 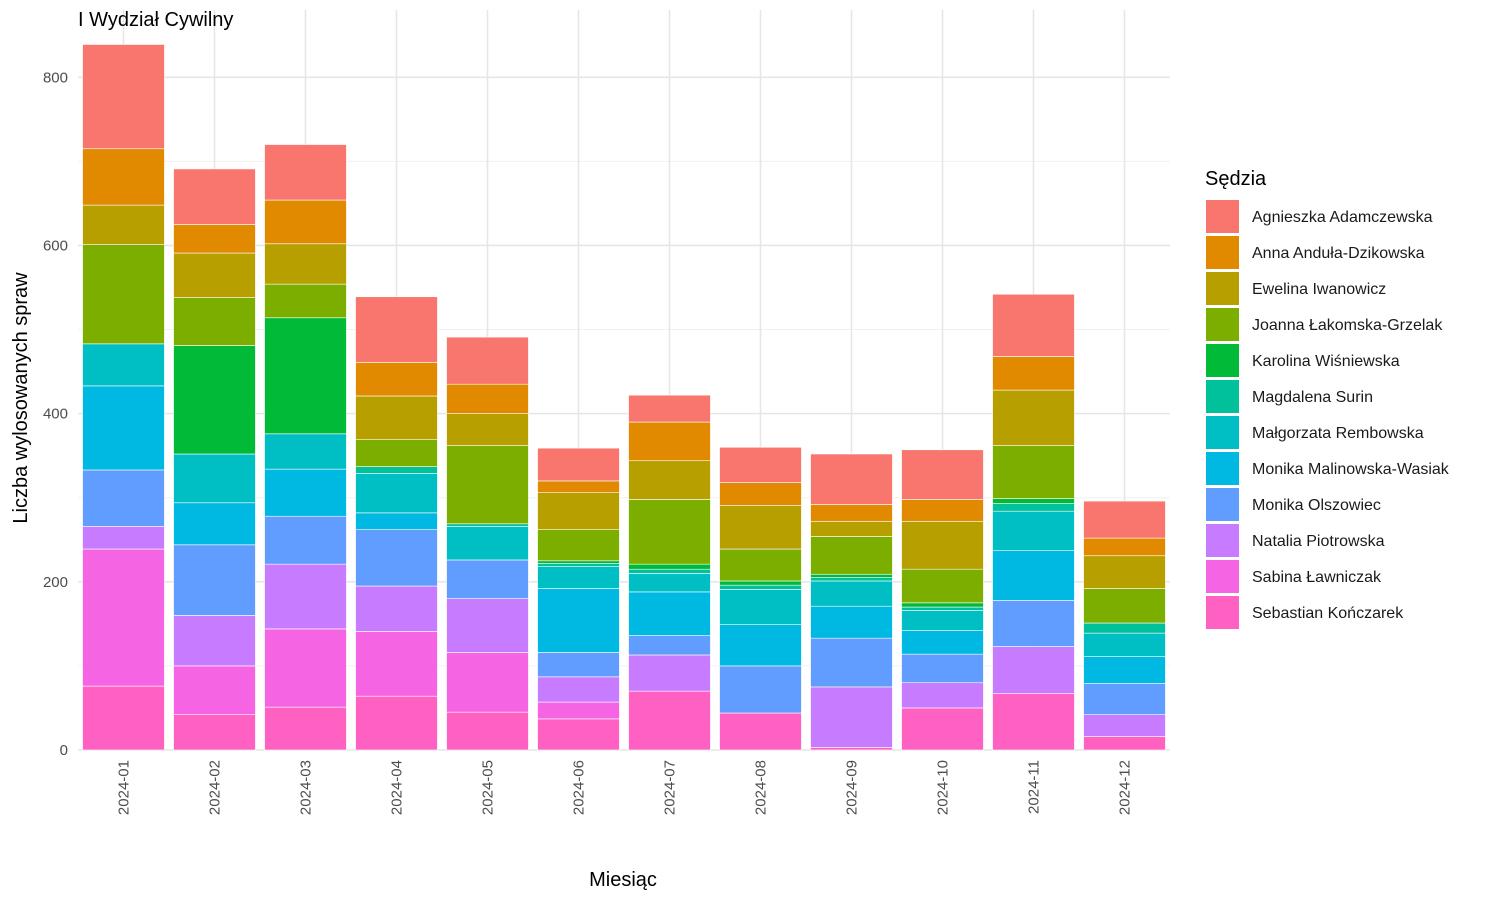 I want to click on y-tick-label: 800, so click(x=55, y=77).